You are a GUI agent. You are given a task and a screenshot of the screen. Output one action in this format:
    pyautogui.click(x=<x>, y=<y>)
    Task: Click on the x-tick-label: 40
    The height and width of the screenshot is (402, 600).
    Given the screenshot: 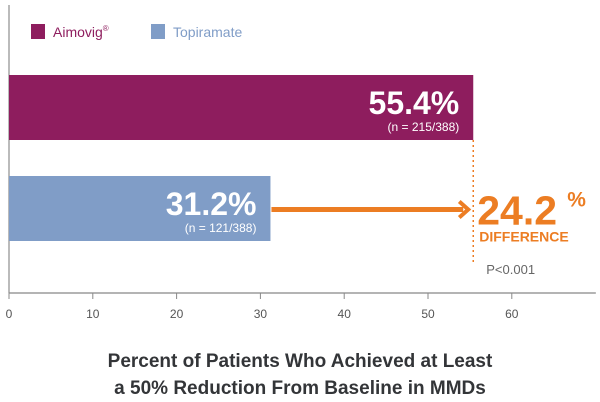 What is the action you would take?
    pyautogui.click(x=345, y=314)
    